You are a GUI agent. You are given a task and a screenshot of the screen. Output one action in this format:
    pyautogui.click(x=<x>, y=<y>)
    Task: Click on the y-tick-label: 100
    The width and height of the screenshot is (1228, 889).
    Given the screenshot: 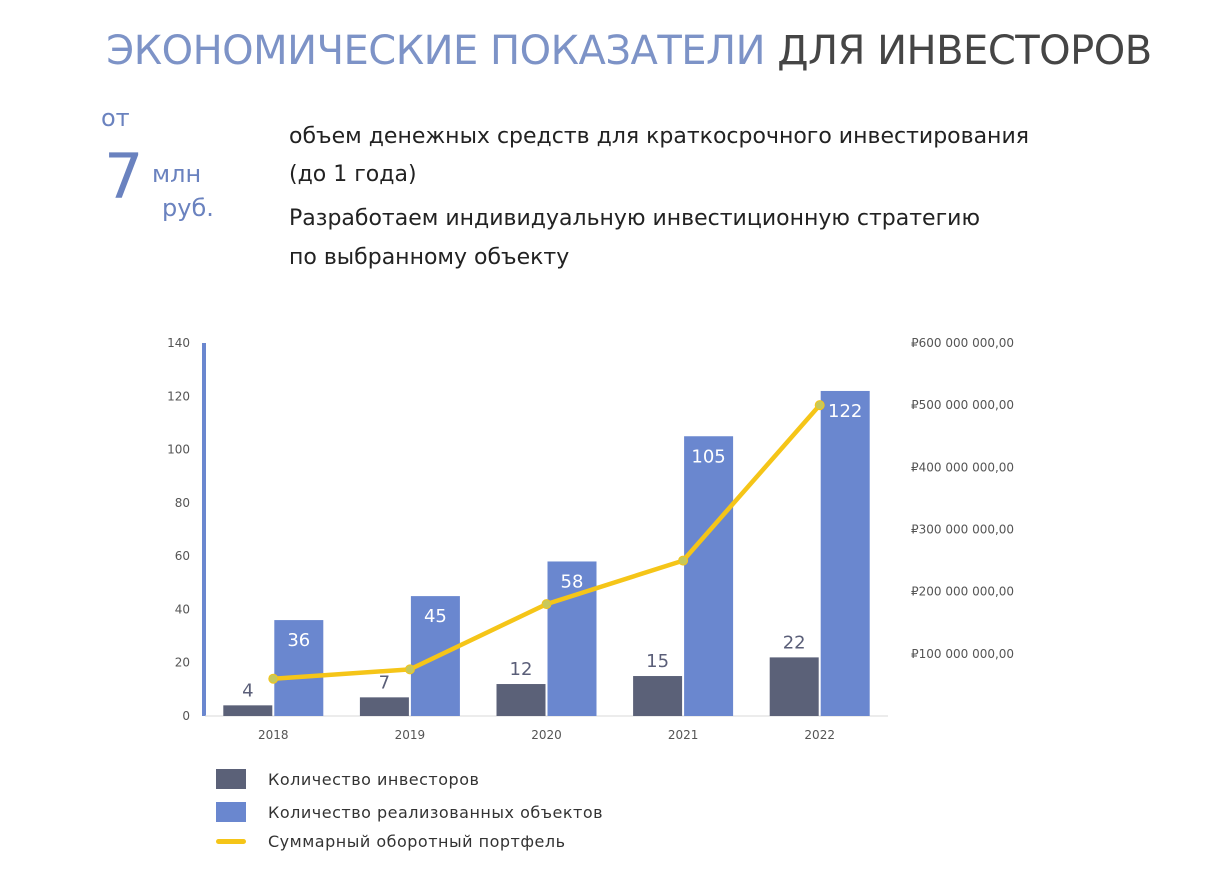 What is the action you would take?
    pyautogui.click(x=178, y=450)
    